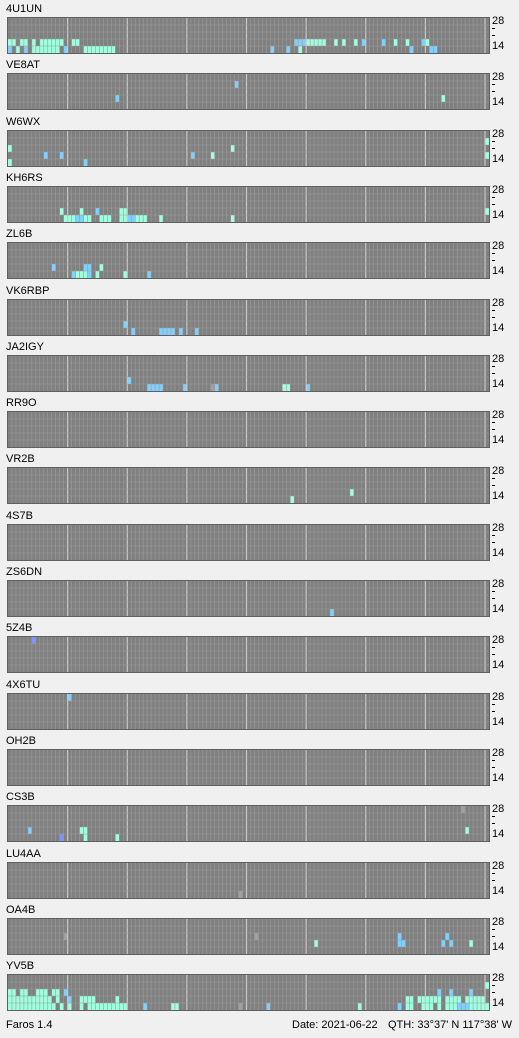  I want to click on beacon-panel: LU4AA 28 14, so click(259, 874).